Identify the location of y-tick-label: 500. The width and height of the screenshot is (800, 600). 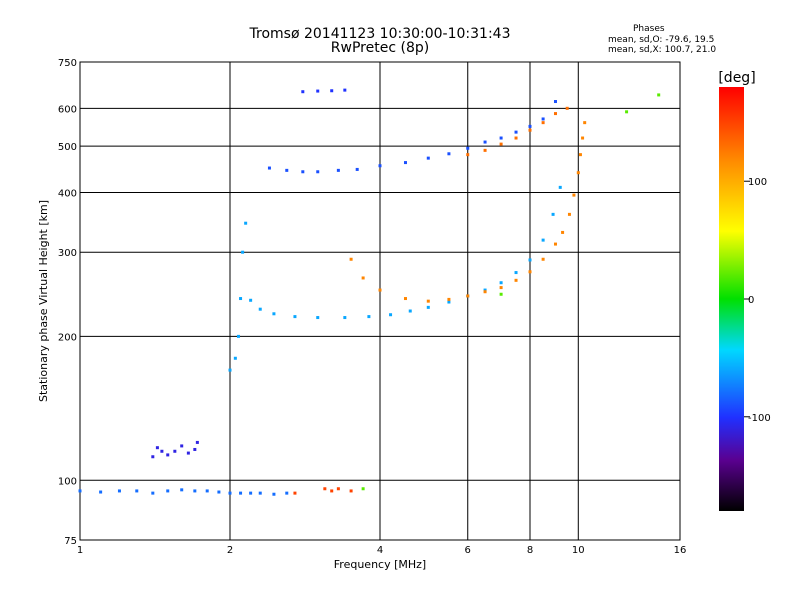
(67, 147).